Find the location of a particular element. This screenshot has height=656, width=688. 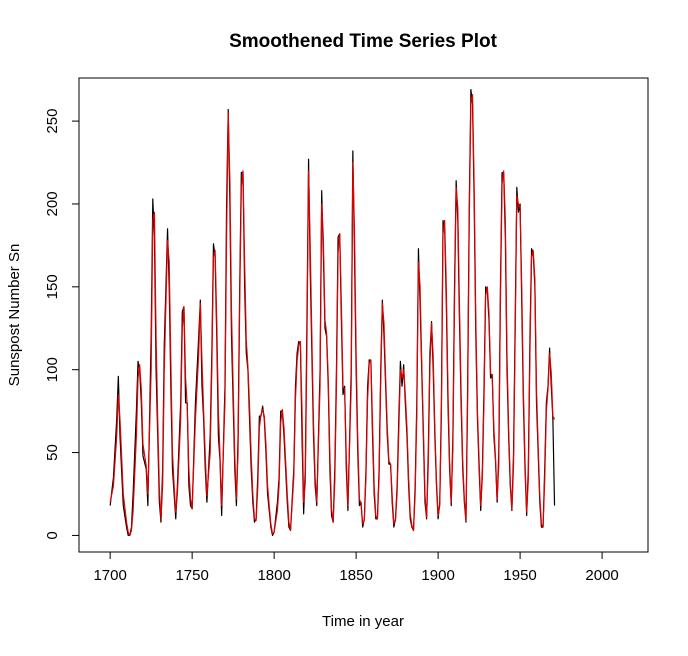

y-axis: 0 50 100 150 200 250 is located at coordinates (62, 324).